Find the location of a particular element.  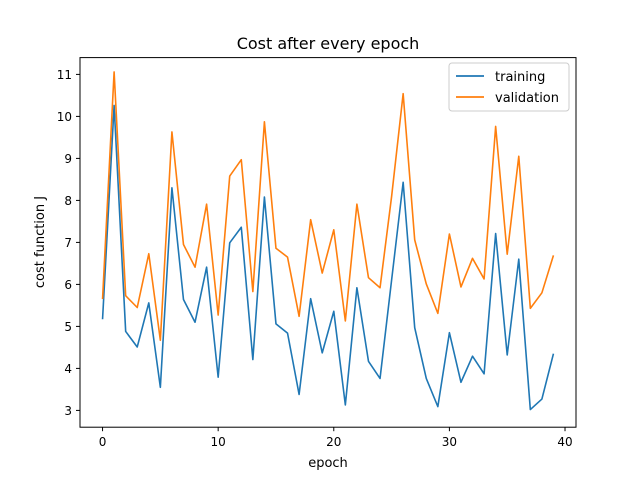

x-axis-ticks: 0 10 20 30 40 is located at coordinates (336, 438).